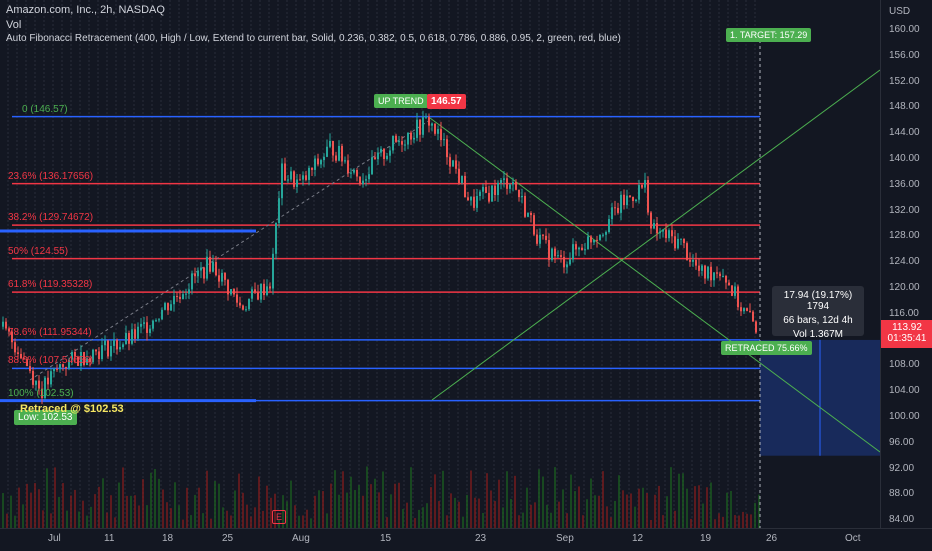 This screenshot has height=551, width=932. What do you see at coordinates (904, 55) in the screenshot?
I see `price-tick-label: 156.00` at bounding box center [904, 55].